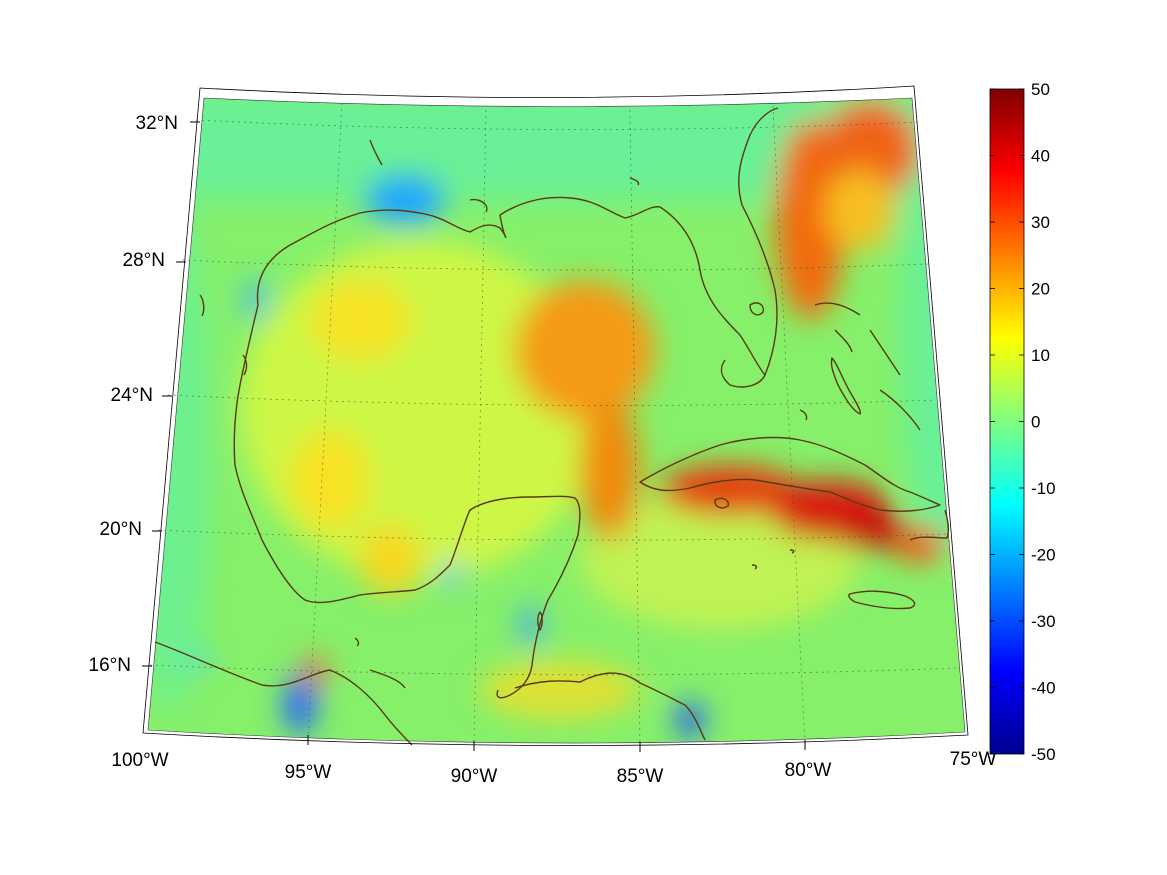 The height and width of the screenshot is (875, 1167). I want to click on lat-label-32N: 32°N, so click(157, 123).